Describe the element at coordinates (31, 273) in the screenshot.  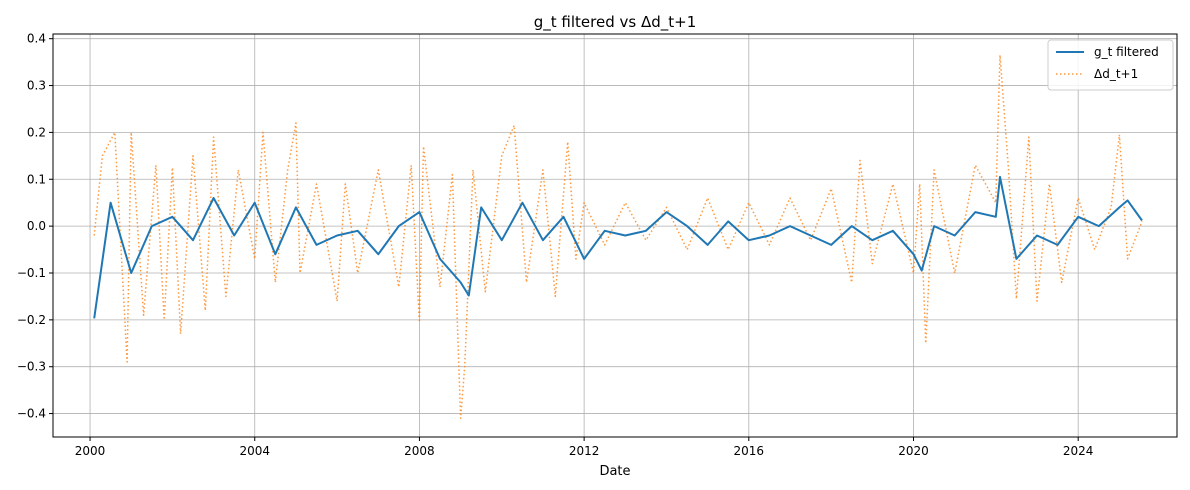
I see `y-tick-label: −0.1` at that location.